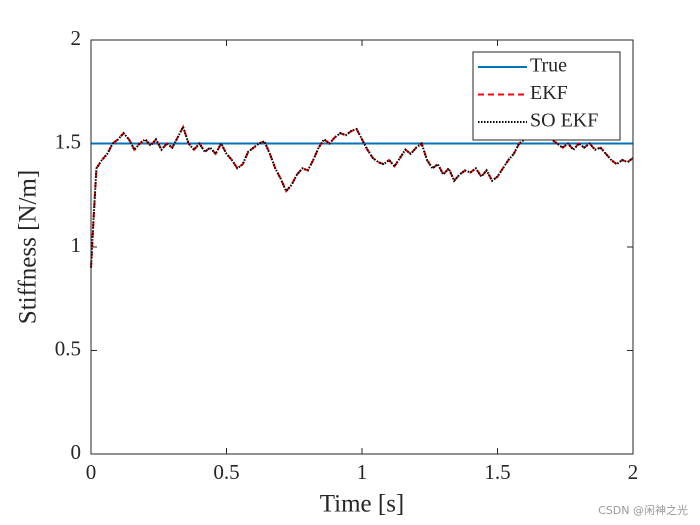  What do you see at coordinates (362, 504) in the screenshot?
I see `x-axis-label: Time [s]` at bounding box center [362, 504].